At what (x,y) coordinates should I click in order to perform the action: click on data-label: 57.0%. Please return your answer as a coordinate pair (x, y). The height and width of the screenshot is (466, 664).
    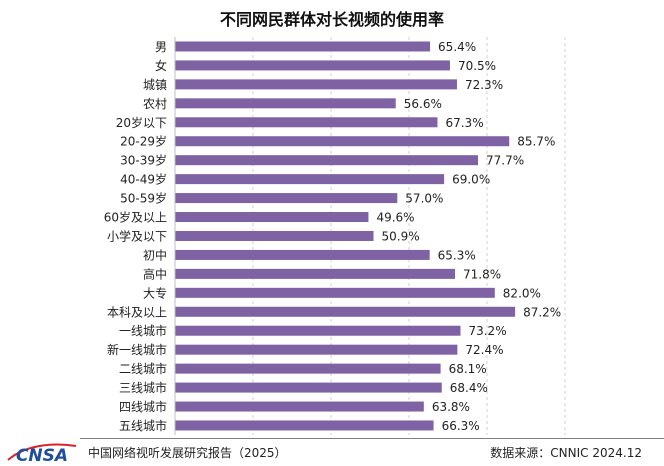
    Looking at the image, I should click on (424, 199).